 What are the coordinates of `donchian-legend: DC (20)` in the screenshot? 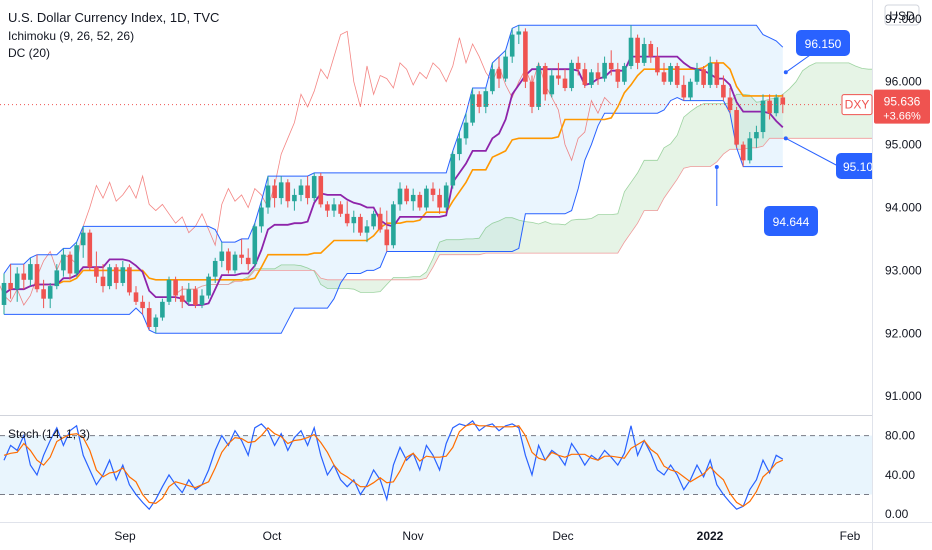 It's located at (29, 53).